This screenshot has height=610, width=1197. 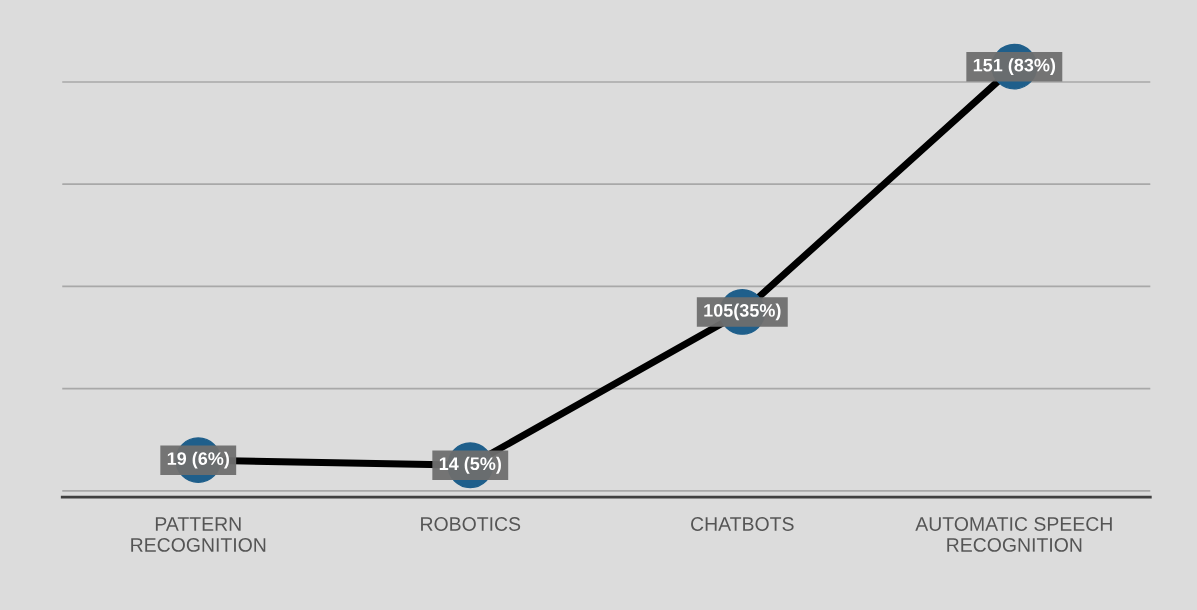 I want to click on data-label: 105(35%), so click(x=742, y=312).